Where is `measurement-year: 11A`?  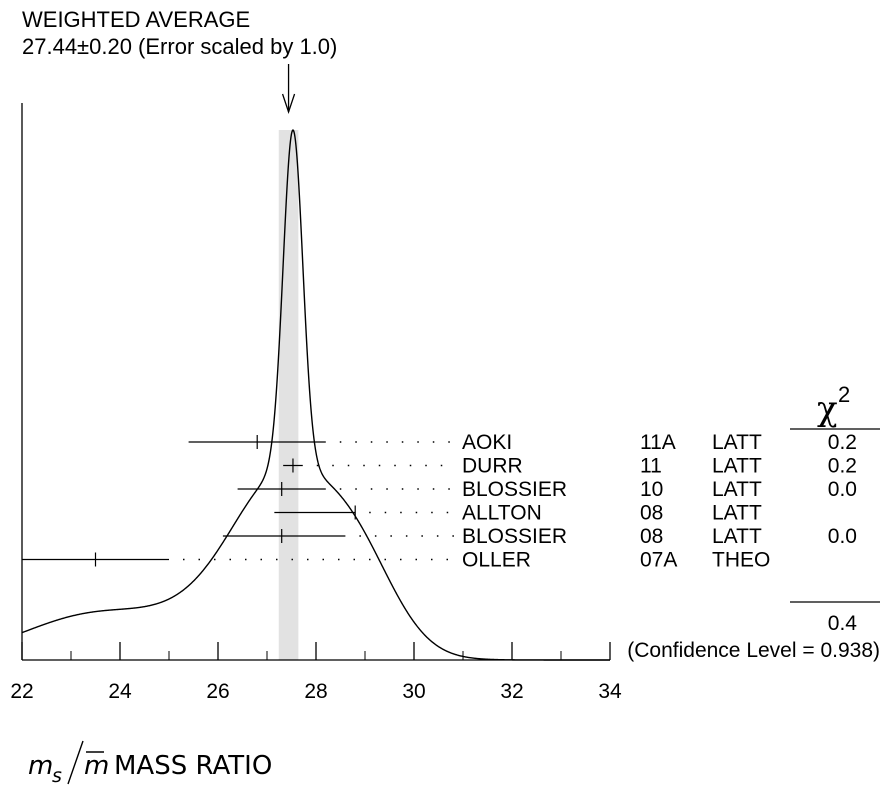
measurement-year: 11A is located at coordinates (658, 442).